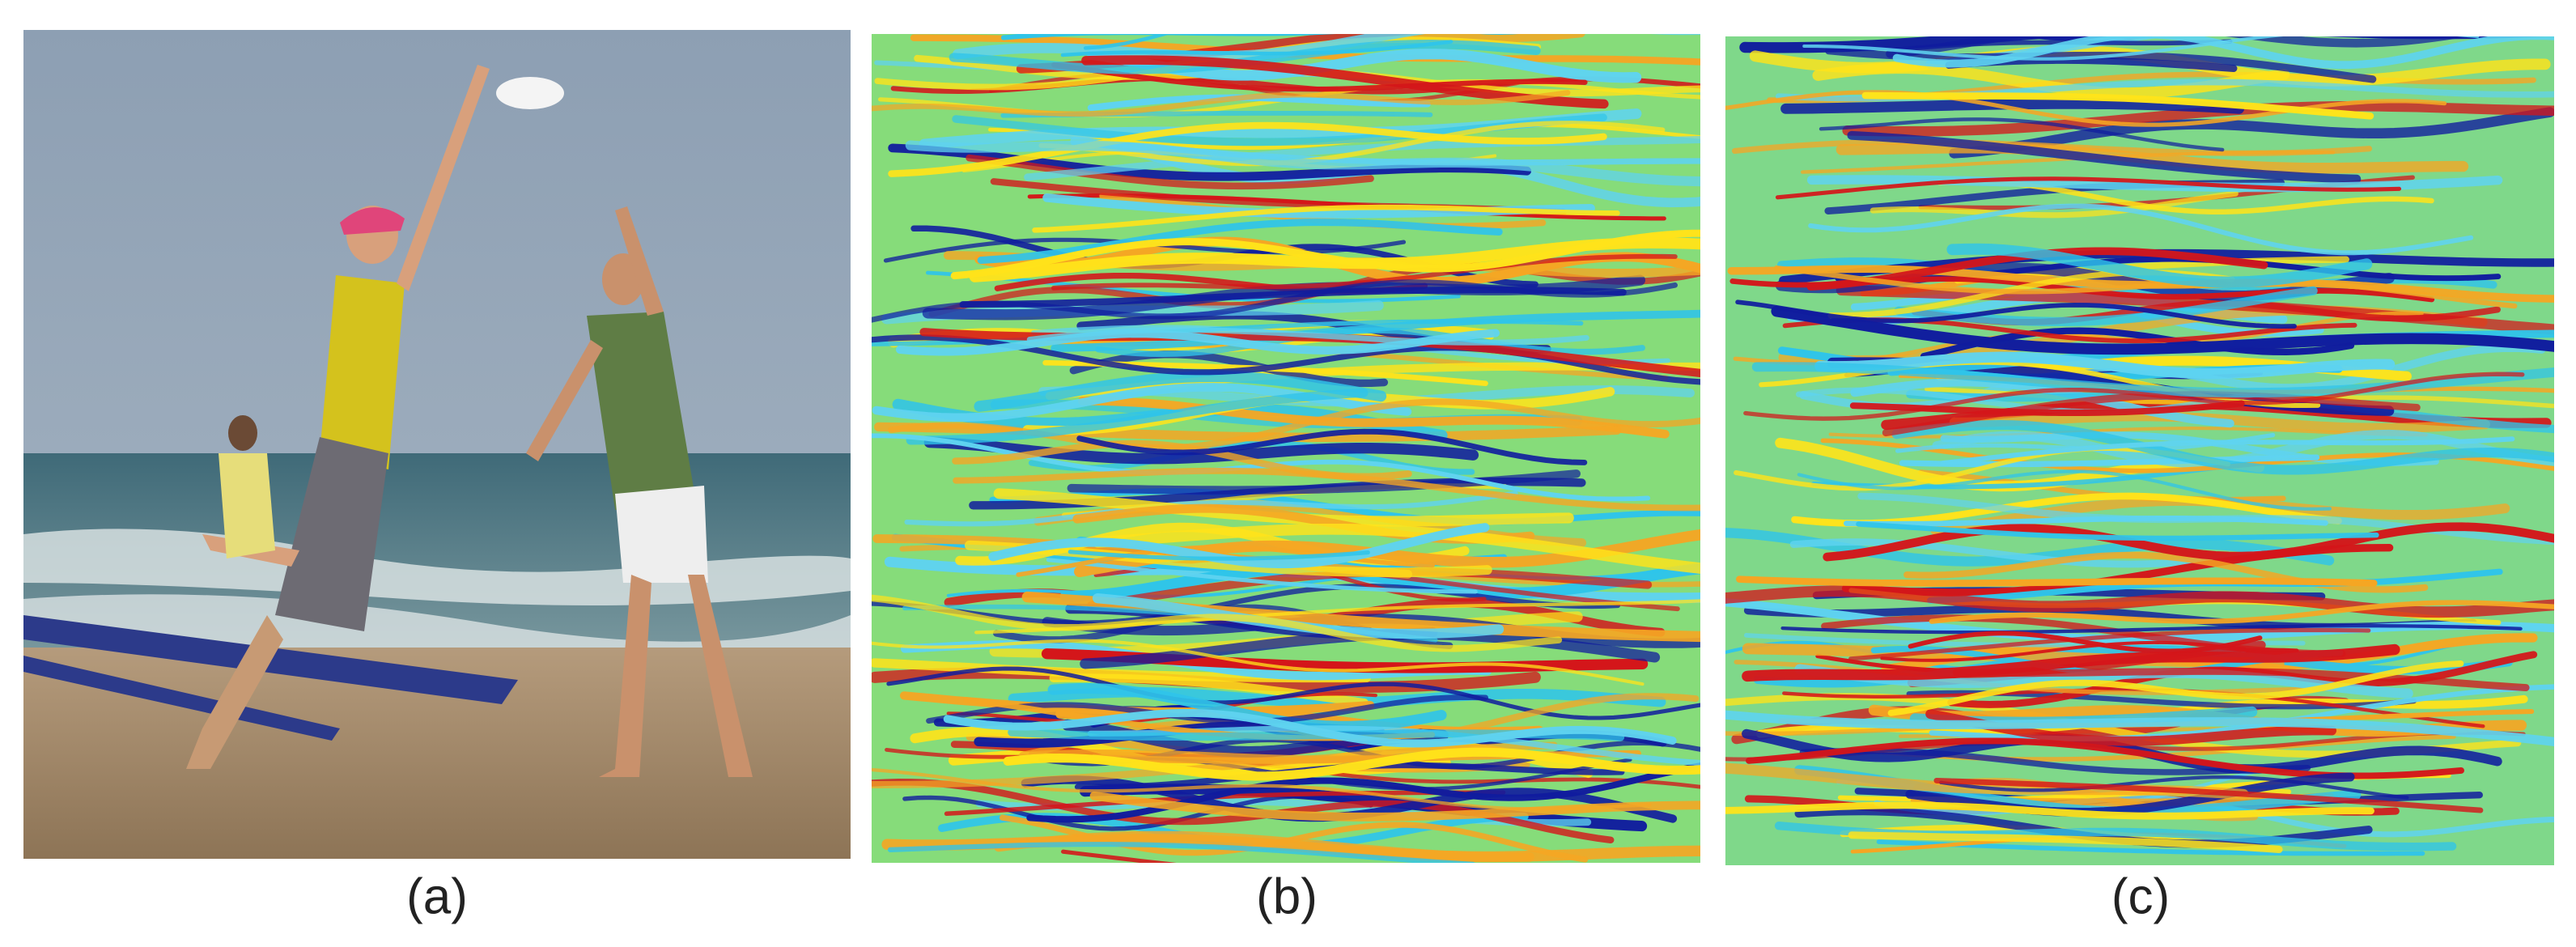 The height and width of the screenshot is (947, 2576). What do you see at coordinates (2140, 896) in the screenshot?
I see `panel-label: (c)` at bounding box center [2140, 896].